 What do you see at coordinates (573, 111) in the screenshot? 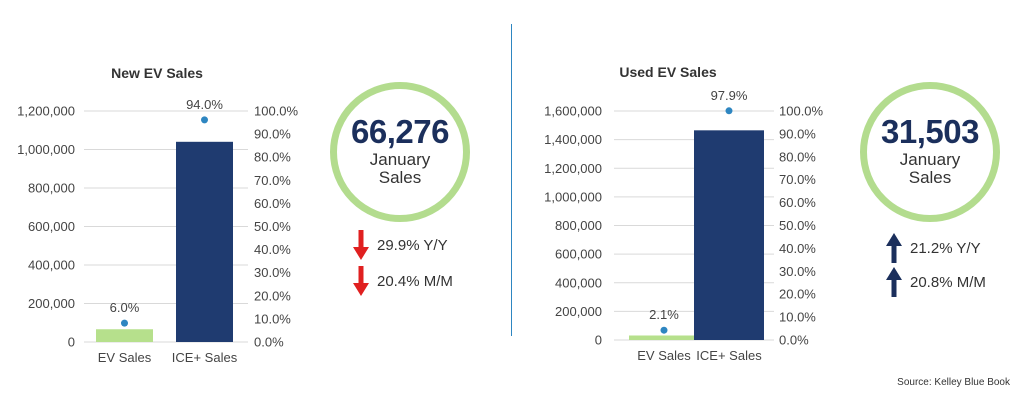
I see `y-tick-label: 1,600,000` at bounding box center [573, 111].